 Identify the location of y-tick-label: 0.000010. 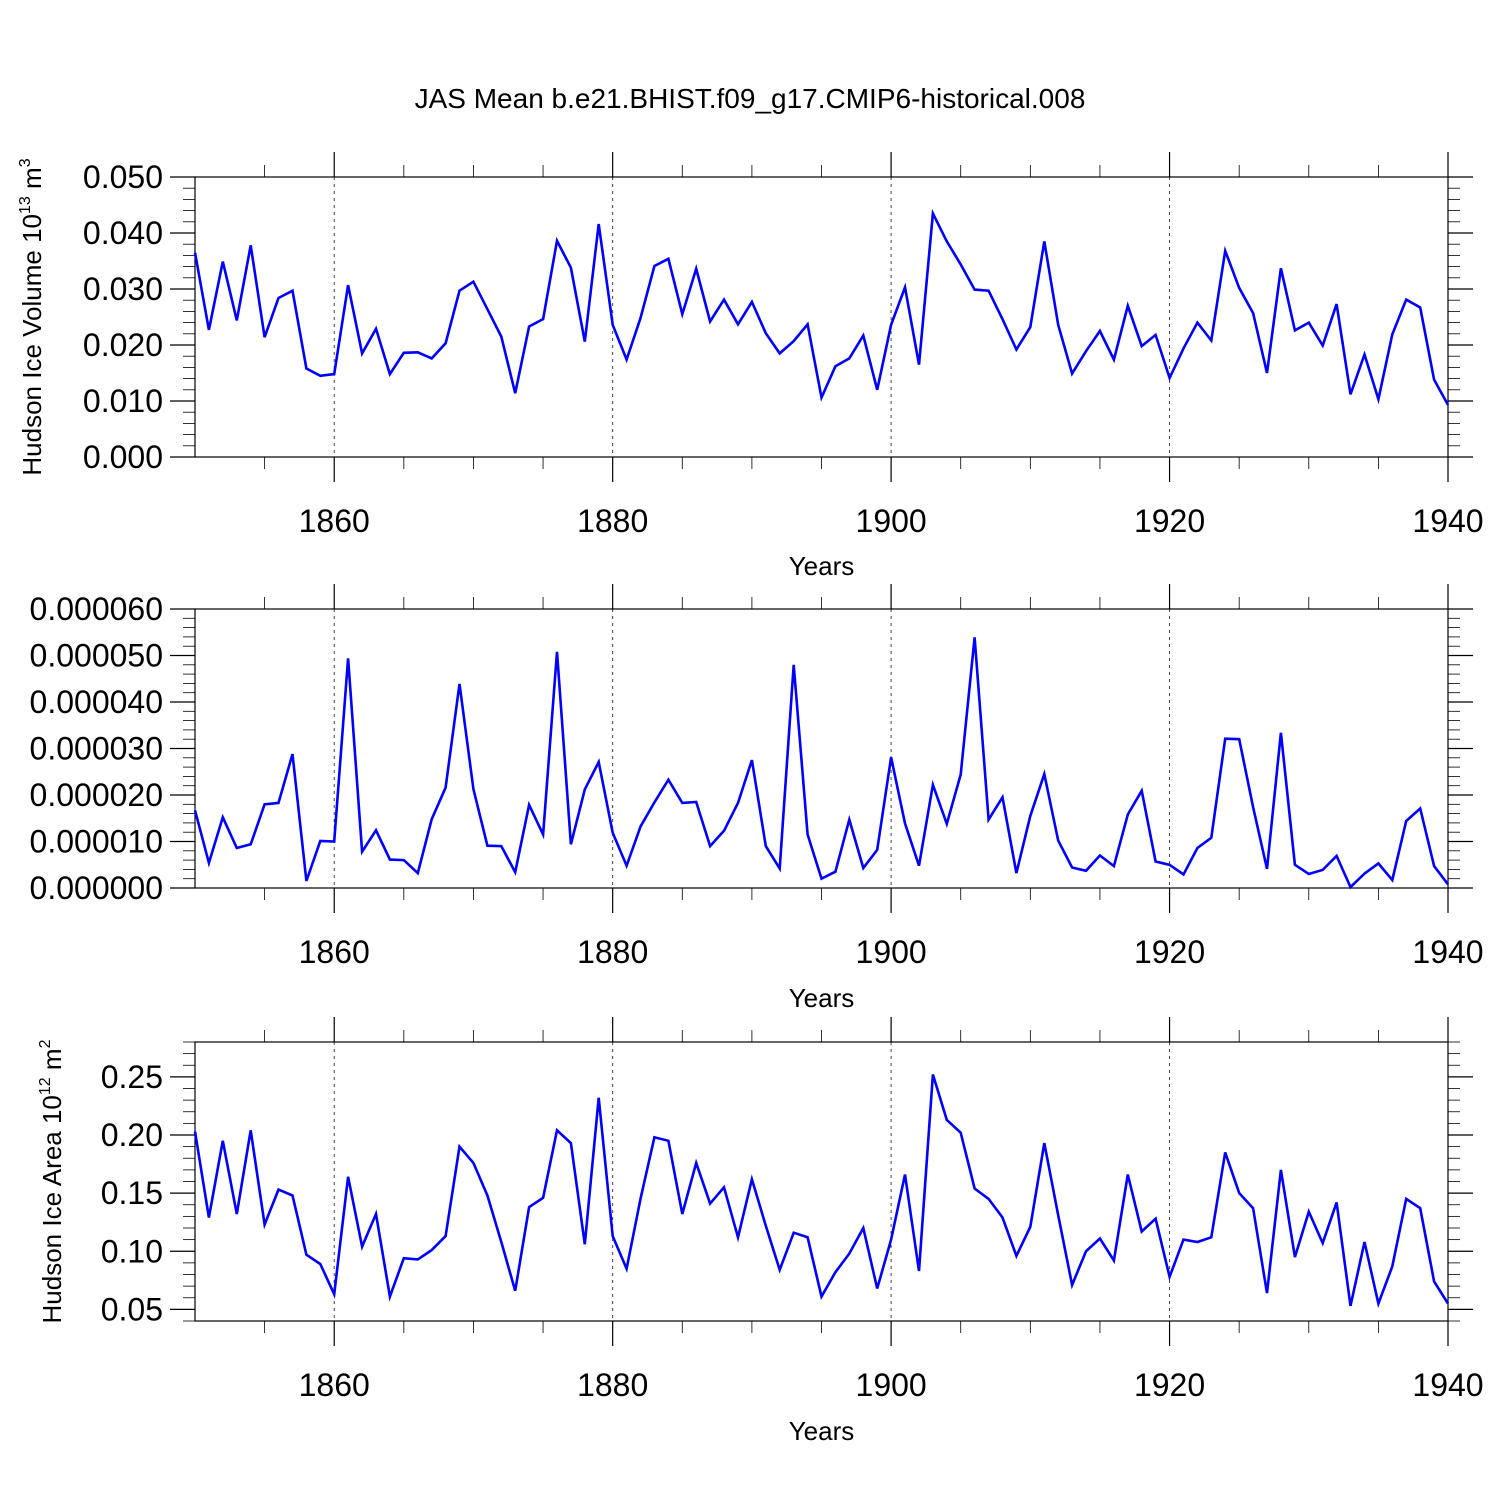
(96, 842).